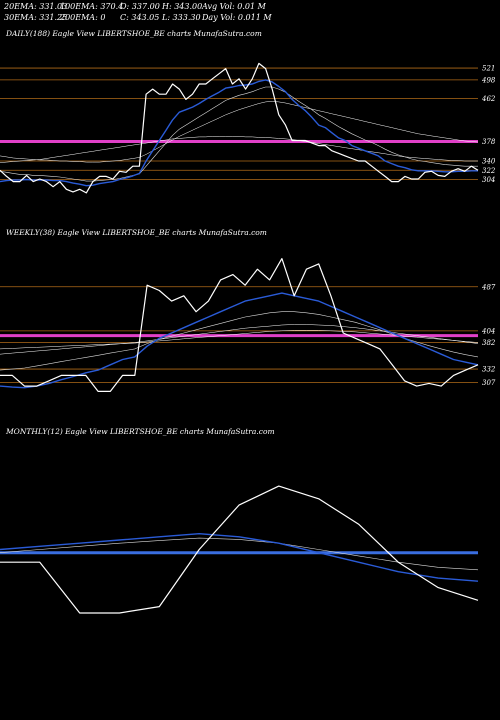  I want to click on stat-200ema: 200EMA: 0, so click(83, 17).